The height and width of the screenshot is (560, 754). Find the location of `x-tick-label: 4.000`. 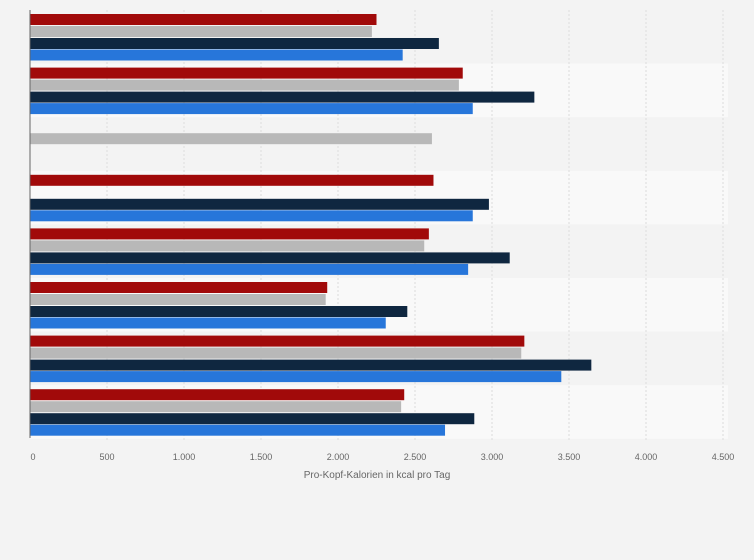

x-tick-label: 4.000 is located at coordinates (646, 457).